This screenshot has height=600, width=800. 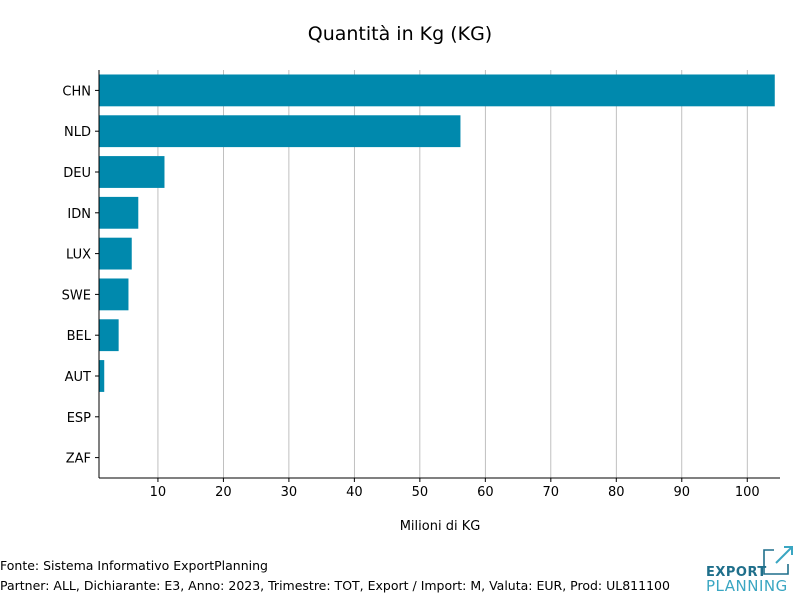 What do you see at coordinates (109, 335) in the screenshot?
I see `bar-bel` at bounding box center [109, 335].